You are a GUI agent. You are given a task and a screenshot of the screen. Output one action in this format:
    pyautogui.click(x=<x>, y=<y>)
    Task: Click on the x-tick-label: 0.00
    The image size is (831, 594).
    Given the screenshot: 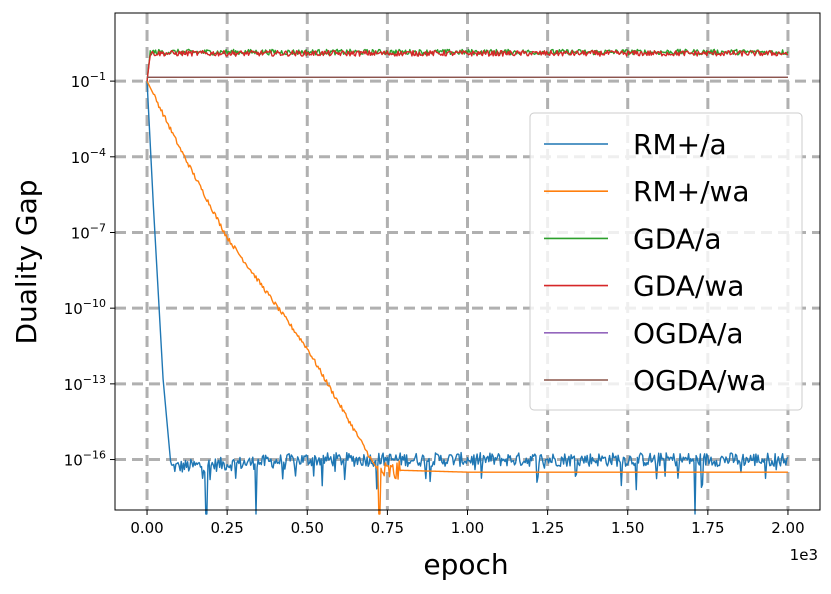 What is the action you would take?
    pyautogui.click(x=146, y=528)
    